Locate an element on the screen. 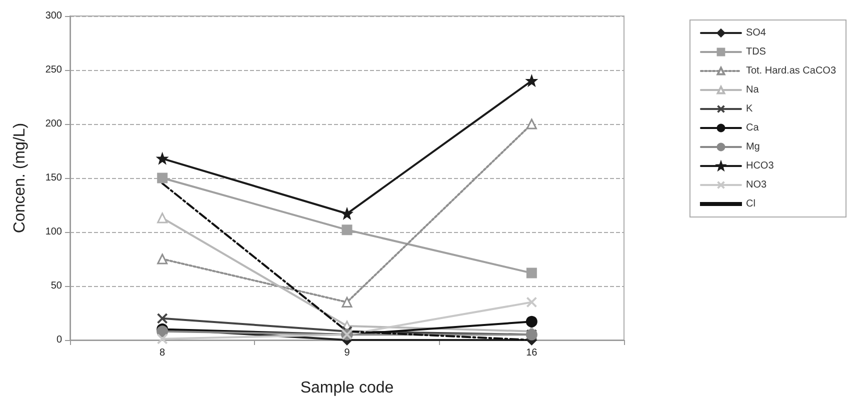  legend-label: Ca is located at coordinates (753, 128).